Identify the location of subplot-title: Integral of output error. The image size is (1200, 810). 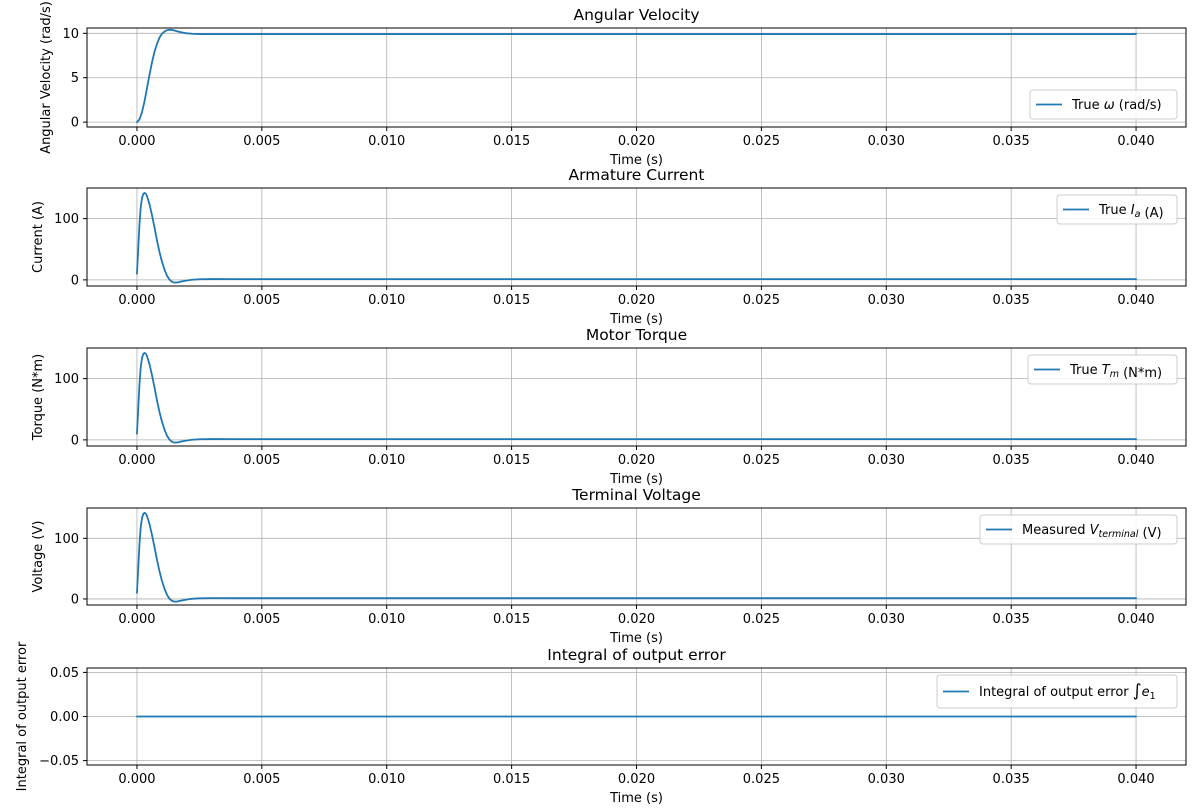
(636, 655).